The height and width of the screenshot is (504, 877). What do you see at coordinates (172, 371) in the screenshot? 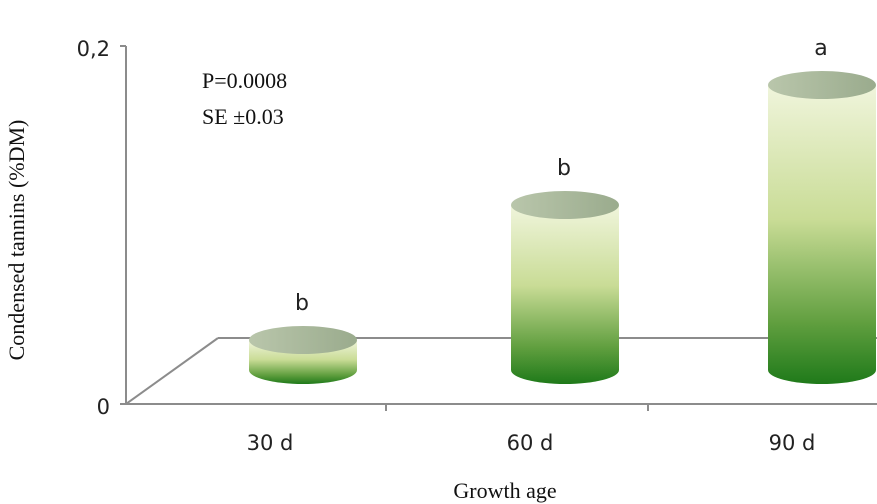
I see `floor-depth-edge` at bounding box center [172, 371].